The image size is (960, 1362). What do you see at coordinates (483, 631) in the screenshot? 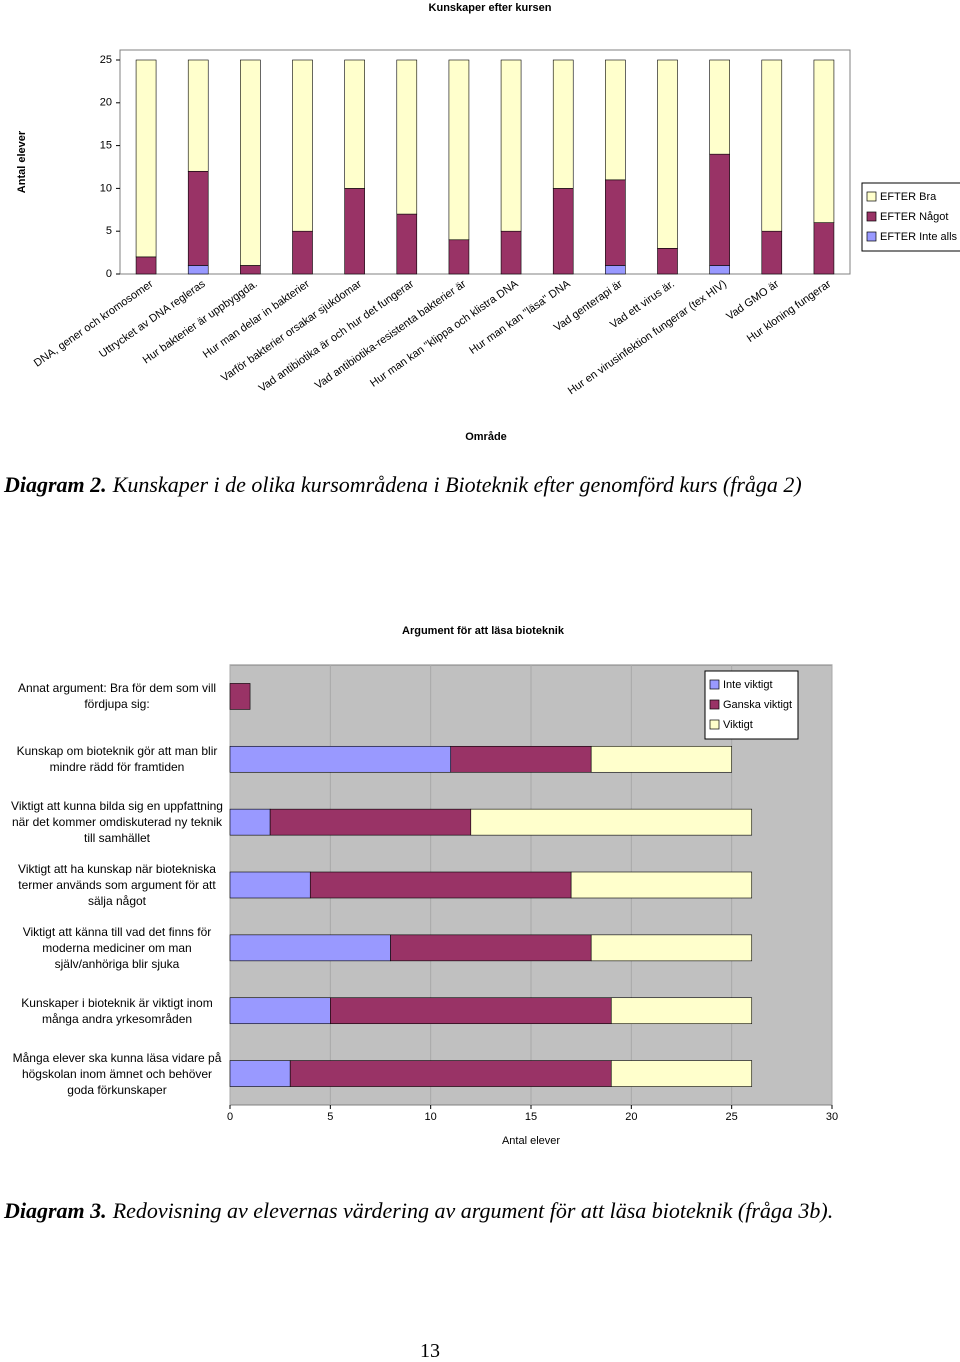
I see `chart-title: Argument för att läsa bioteknik` at bounding box center [483, 631].